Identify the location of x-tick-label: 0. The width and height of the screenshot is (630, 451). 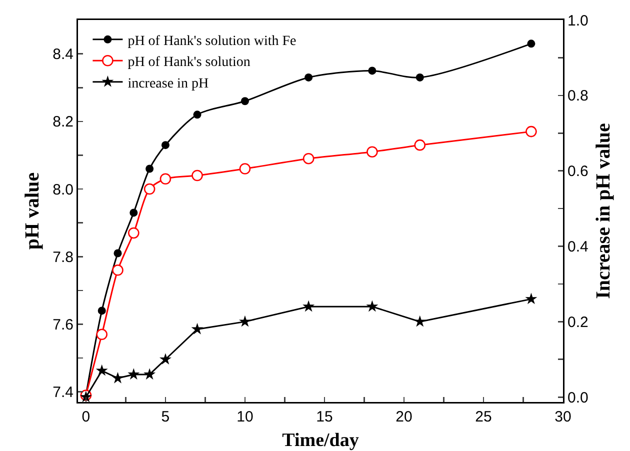
(86, 417).